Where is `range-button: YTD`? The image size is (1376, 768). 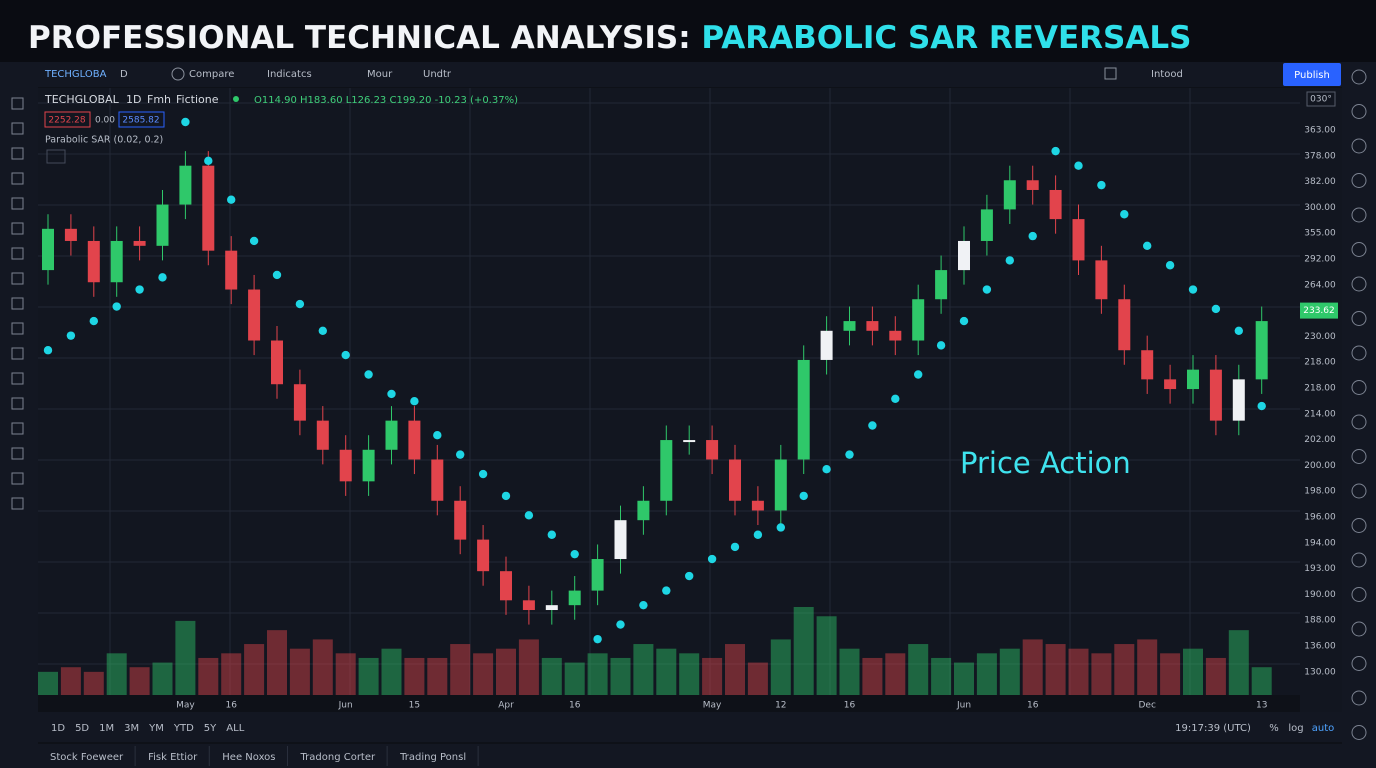 range-button: YTD is located at coordinates (183, 728).